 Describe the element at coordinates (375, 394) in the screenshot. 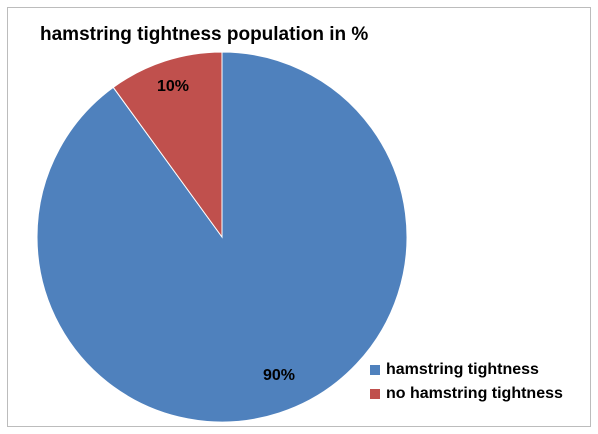

I see `legend-swatch-no-hamstring-tightness` at that location.